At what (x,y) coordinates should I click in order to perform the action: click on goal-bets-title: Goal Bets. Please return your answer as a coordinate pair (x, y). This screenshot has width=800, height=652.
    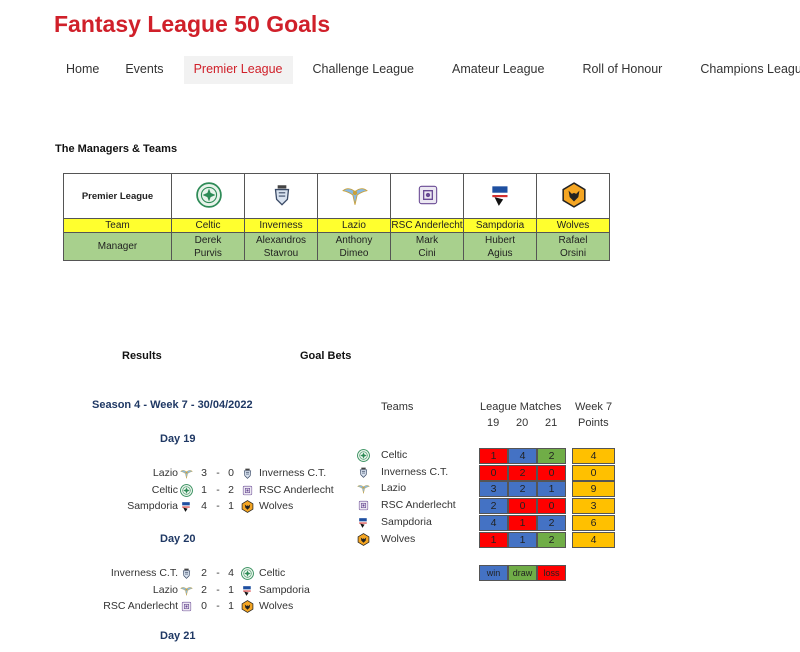
    Looking at the image, I should click on (326, 356).